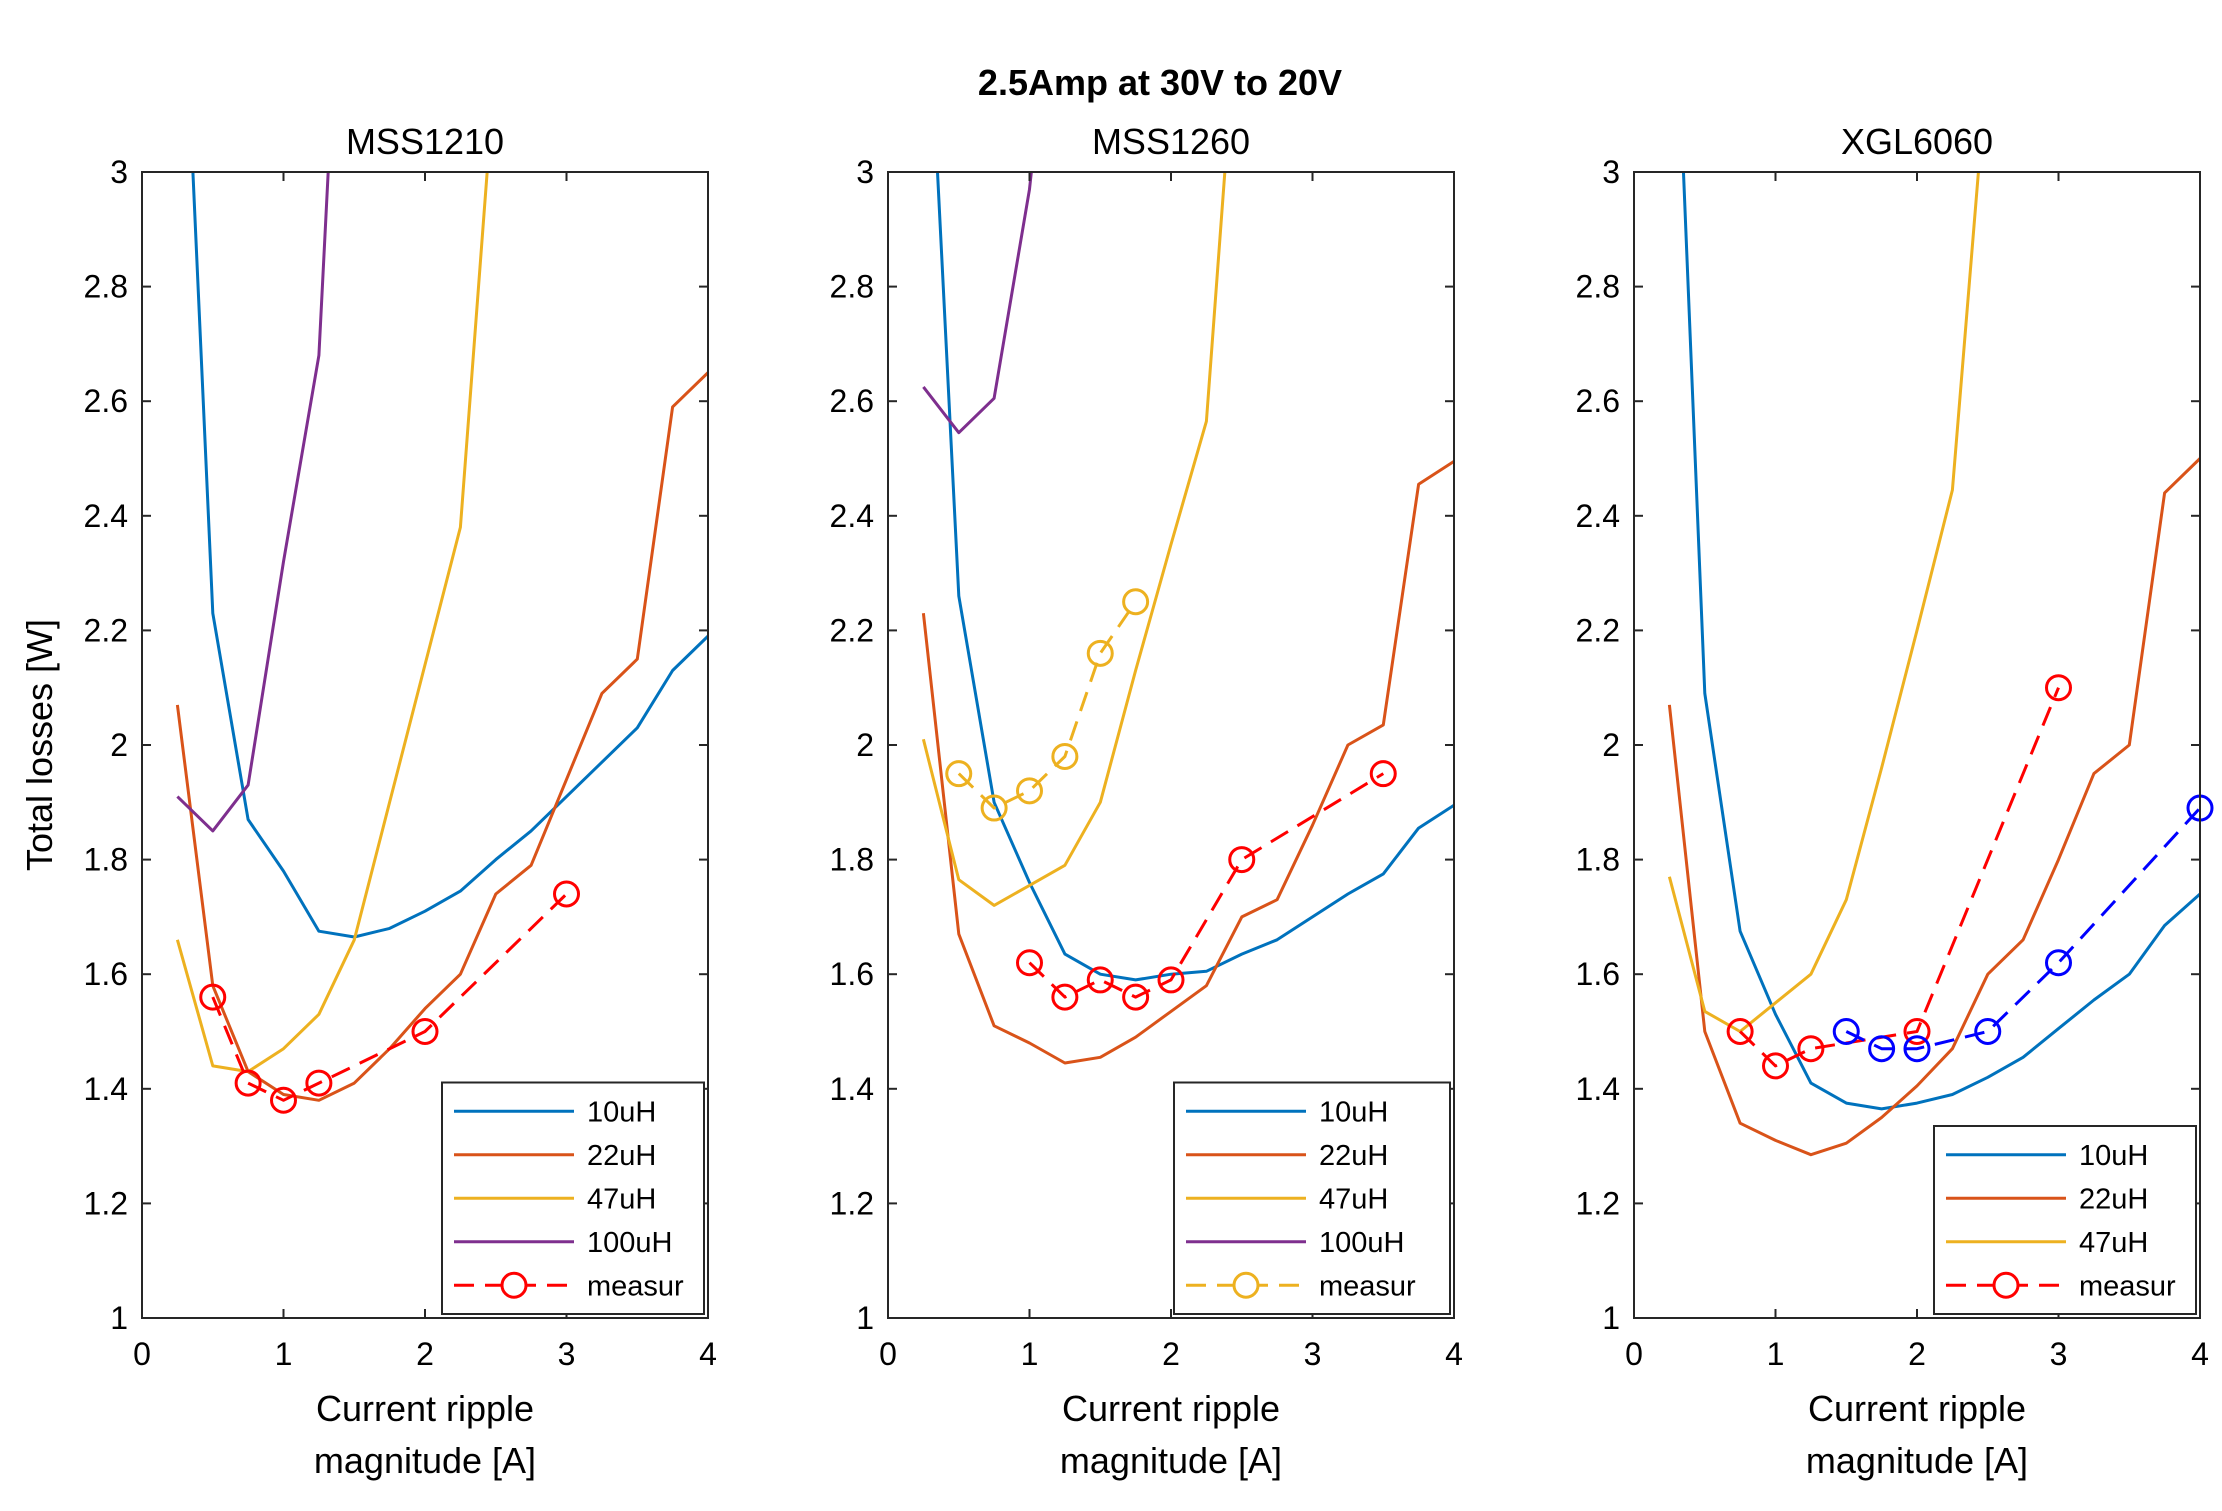 The width and height of the screenshot is (2222, 1511). What do you see at coordinates (39, 745) in the screenshot?
I see `y-axis-label: Total losses [W]` at bounding box center [39, 745].